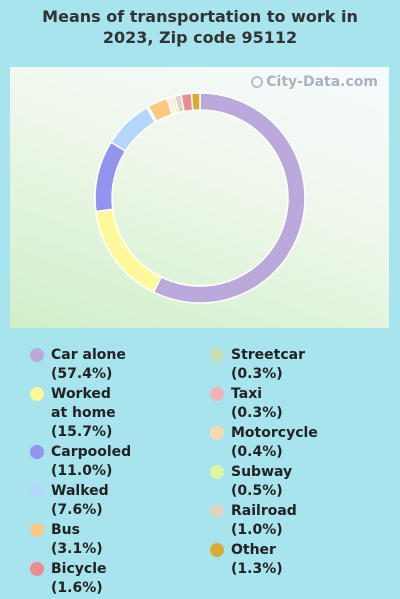 This screenshot has height=599, width=400. I want to click on legend-label-bicycle: Bicycle (1.6%), so click(79, 578).